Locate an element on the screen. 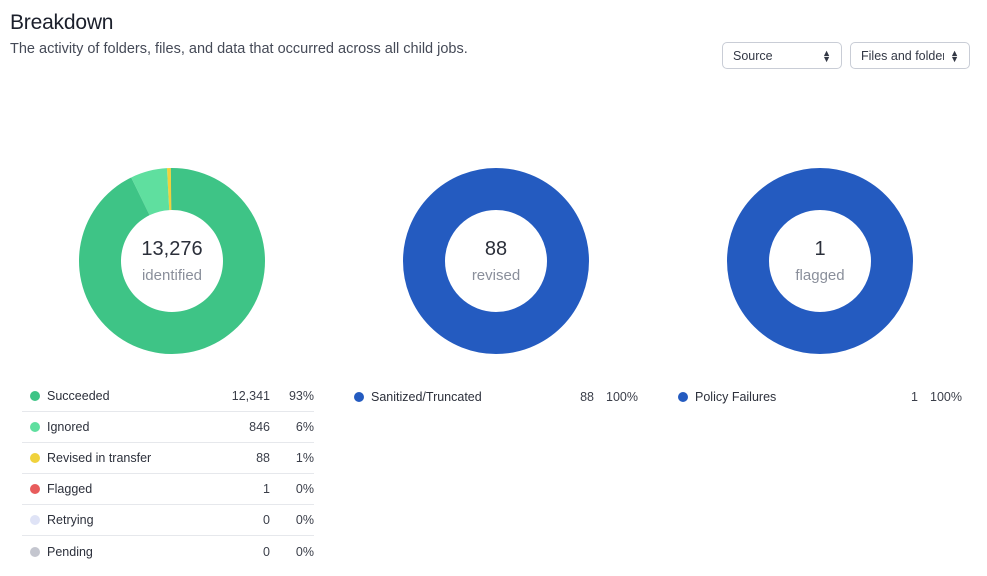 This screenshot has height=576, width=987. legend-row-sanitized-truncated: Sanitized/Truncated 88 100% is located at coordinates (492, 396).